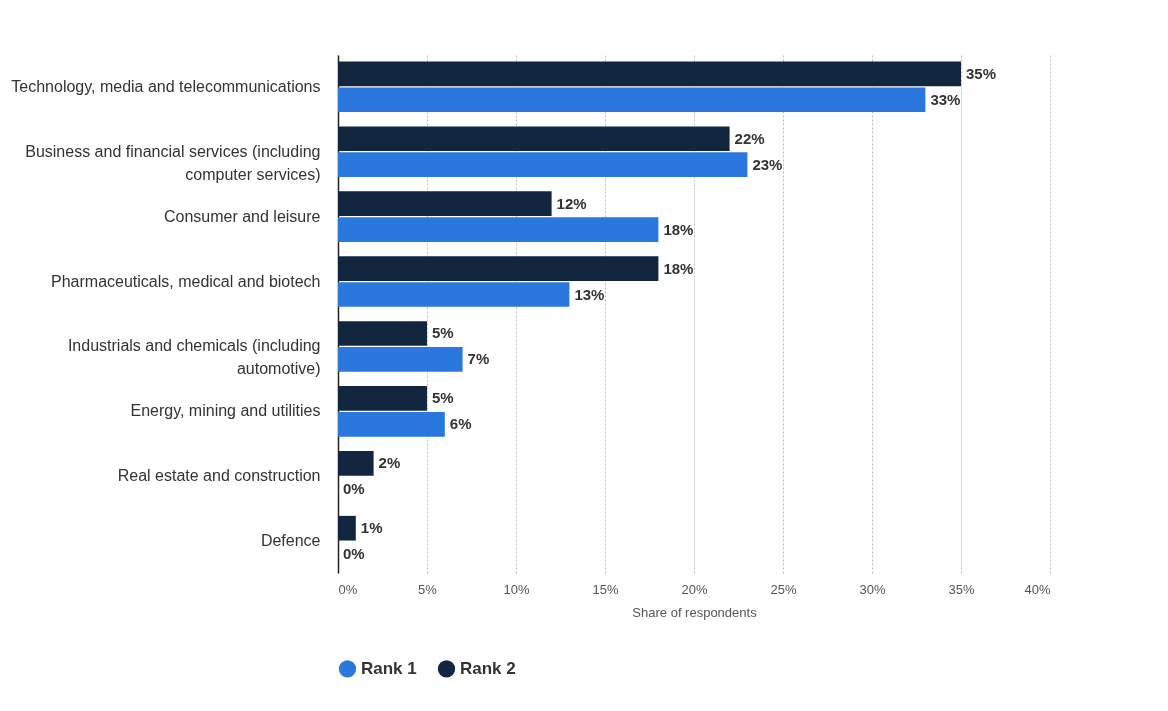  I want to click on x-tick-label: 35%, so click(961, 589).